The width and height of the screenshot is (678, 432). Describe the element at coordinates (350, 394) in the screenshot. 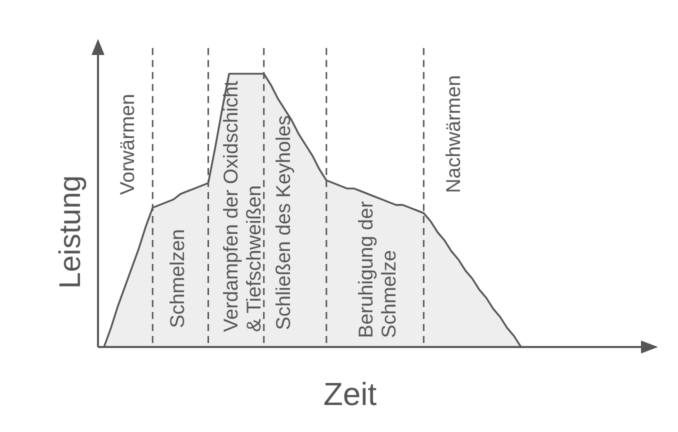

I see `x-axis-title: Zeit` at that location.